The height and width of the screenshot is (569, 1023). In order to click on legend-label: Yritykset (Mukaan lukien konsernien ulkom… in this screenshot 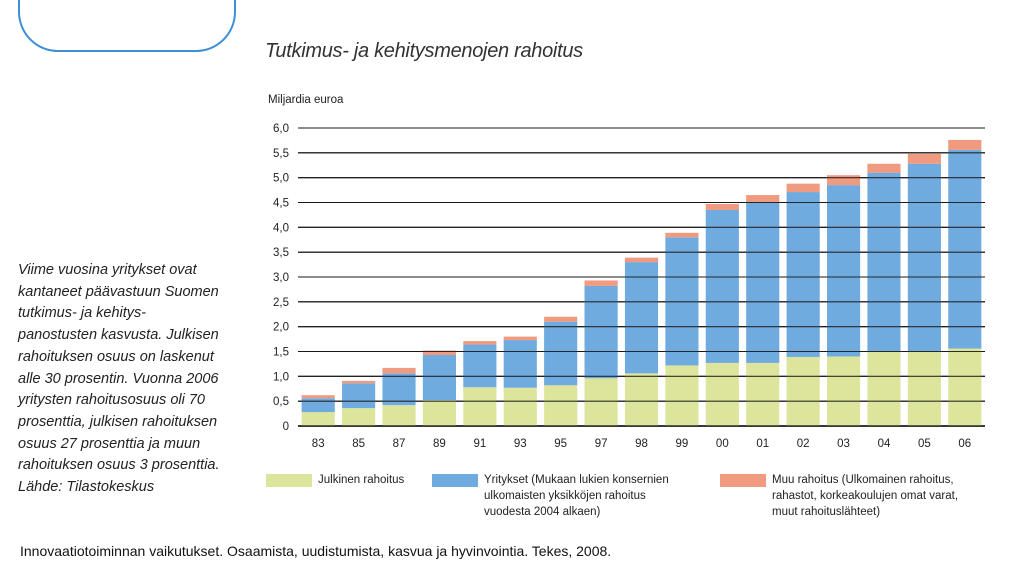, I will do `click(576, 496)`.